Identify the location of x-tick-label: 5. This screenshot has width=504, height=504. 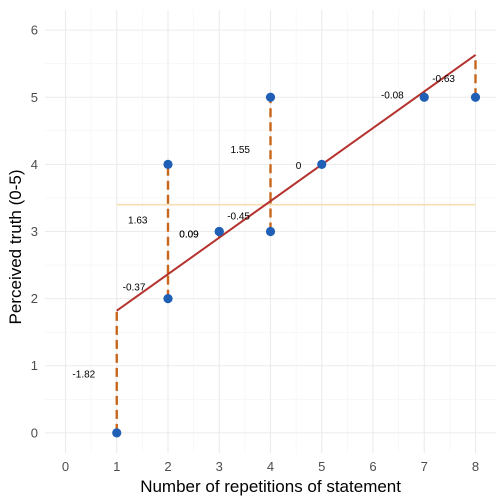
(321, 466).